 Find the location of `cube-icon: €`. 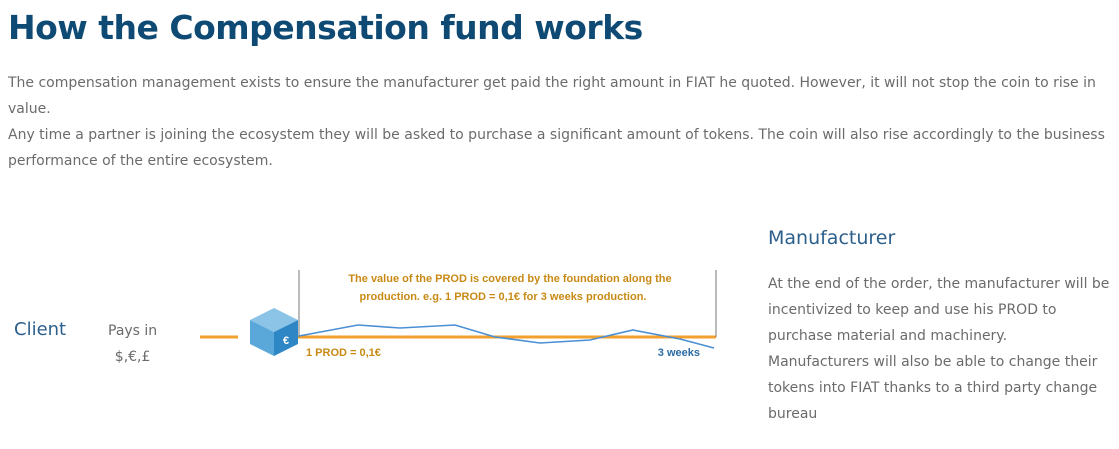

cube-icon: € is located at coordinates (274, 332).